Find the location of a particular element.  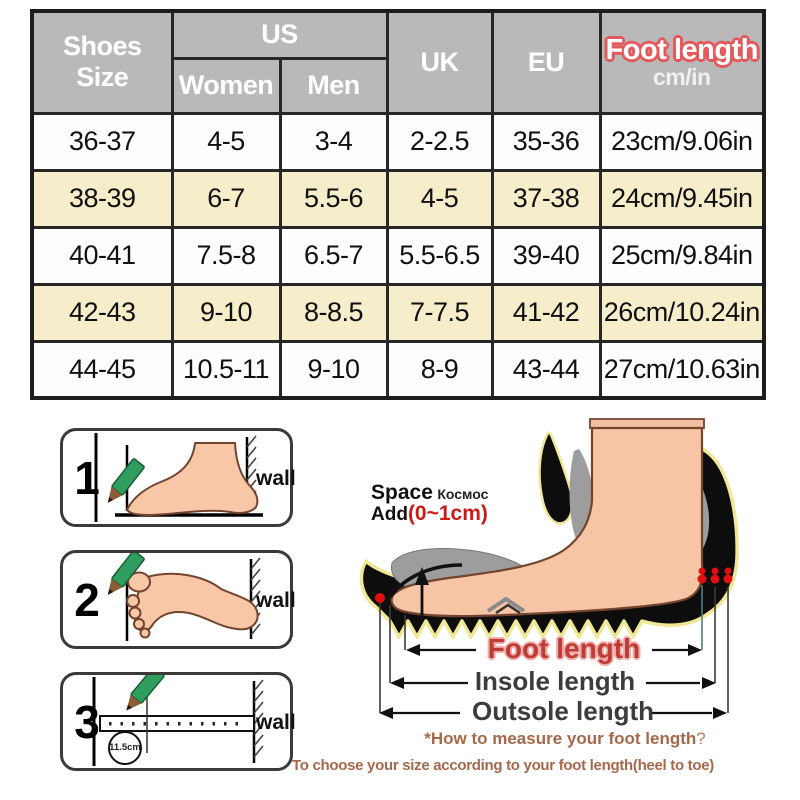

size-cell: 42-43 is located at coordinates (102, 312).